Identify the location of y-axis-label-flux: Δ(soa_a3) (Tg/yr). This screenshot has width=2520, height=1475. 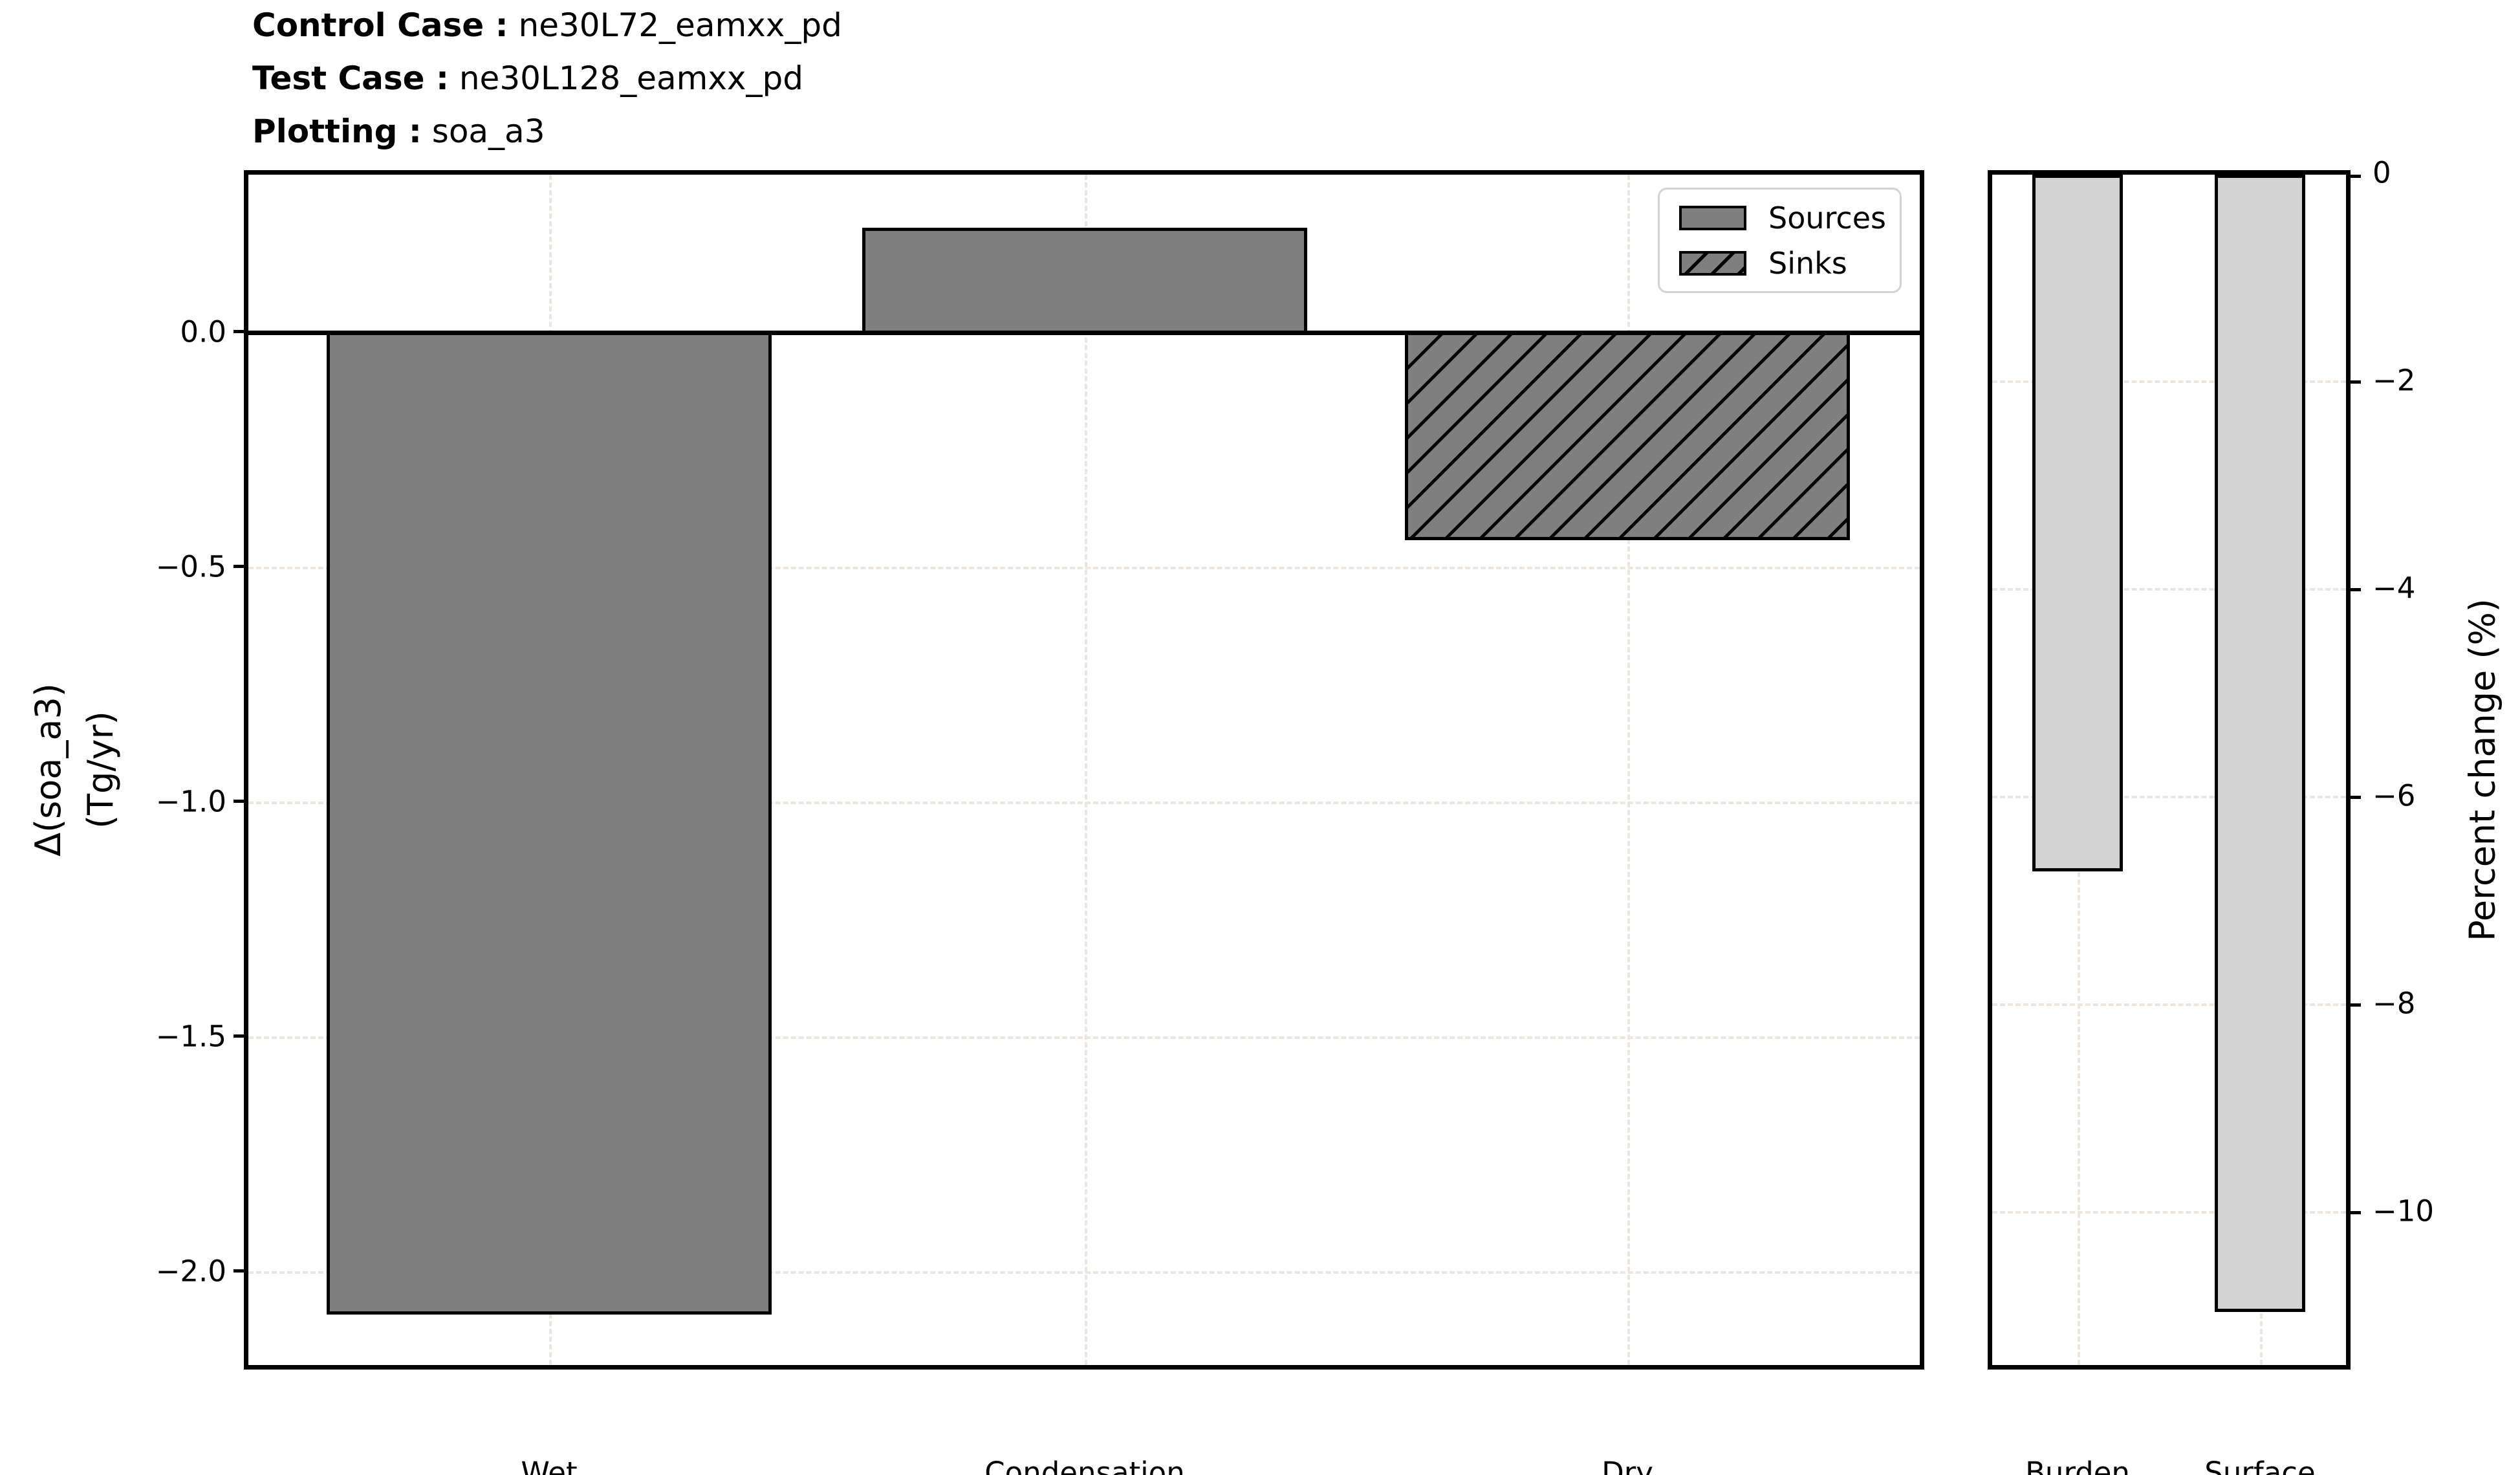
(74, 770).